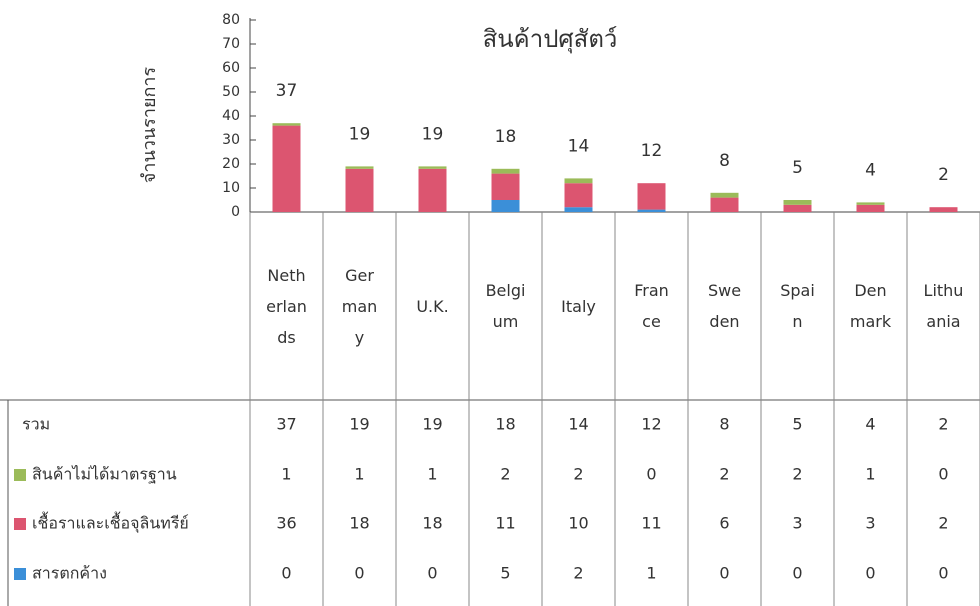 The height and width of the screenshot is (606, 980). I want to click on y-tick-label: 80, so click(231, 20).